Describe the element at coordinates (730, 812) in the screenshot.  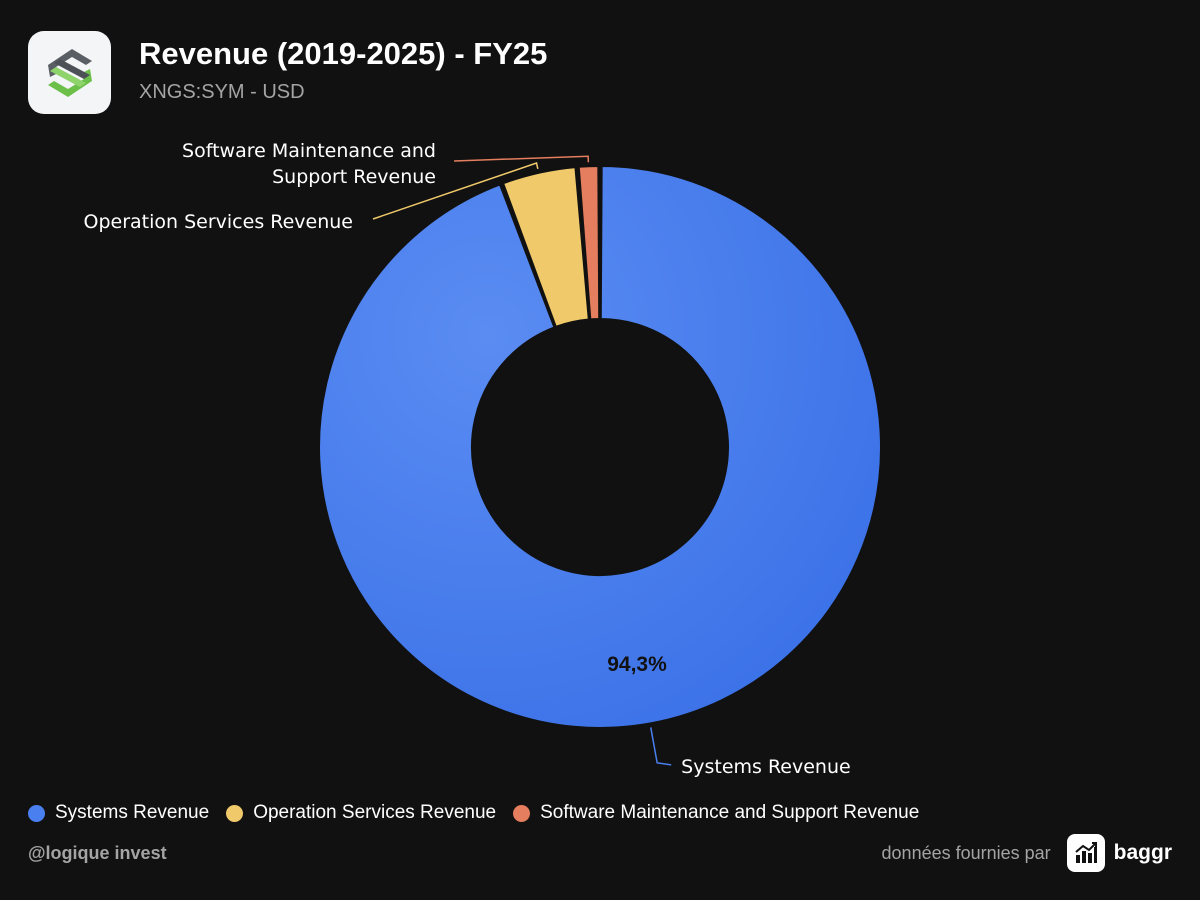
I see `legend-label: Software Maintenance and Support Revenue` at that location.